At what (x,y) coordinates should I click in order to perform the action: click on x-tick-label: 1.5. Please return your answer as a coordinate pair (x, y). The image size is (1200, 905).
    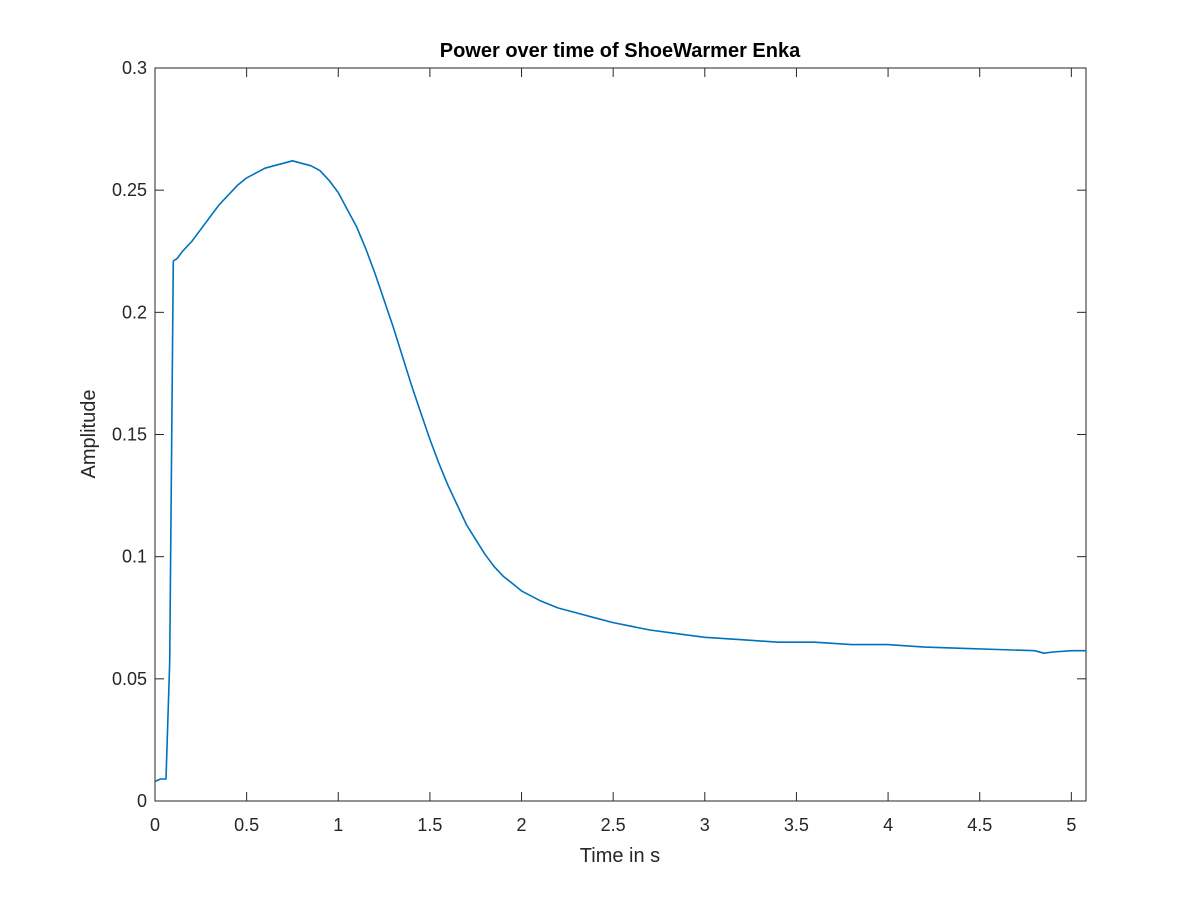
    Looking at the image, I should click on (429, 825).